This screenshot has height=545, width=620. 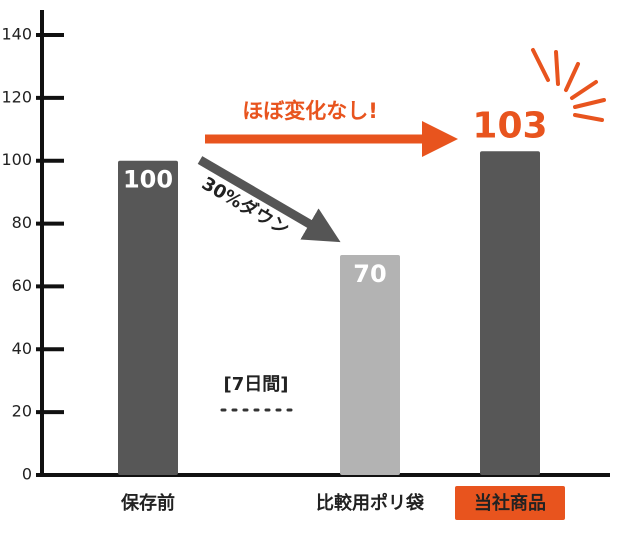 What do you see at coordinates (269, 199) in the screenshot?
I see `gray-arrow` at bounding box center [269, 199].